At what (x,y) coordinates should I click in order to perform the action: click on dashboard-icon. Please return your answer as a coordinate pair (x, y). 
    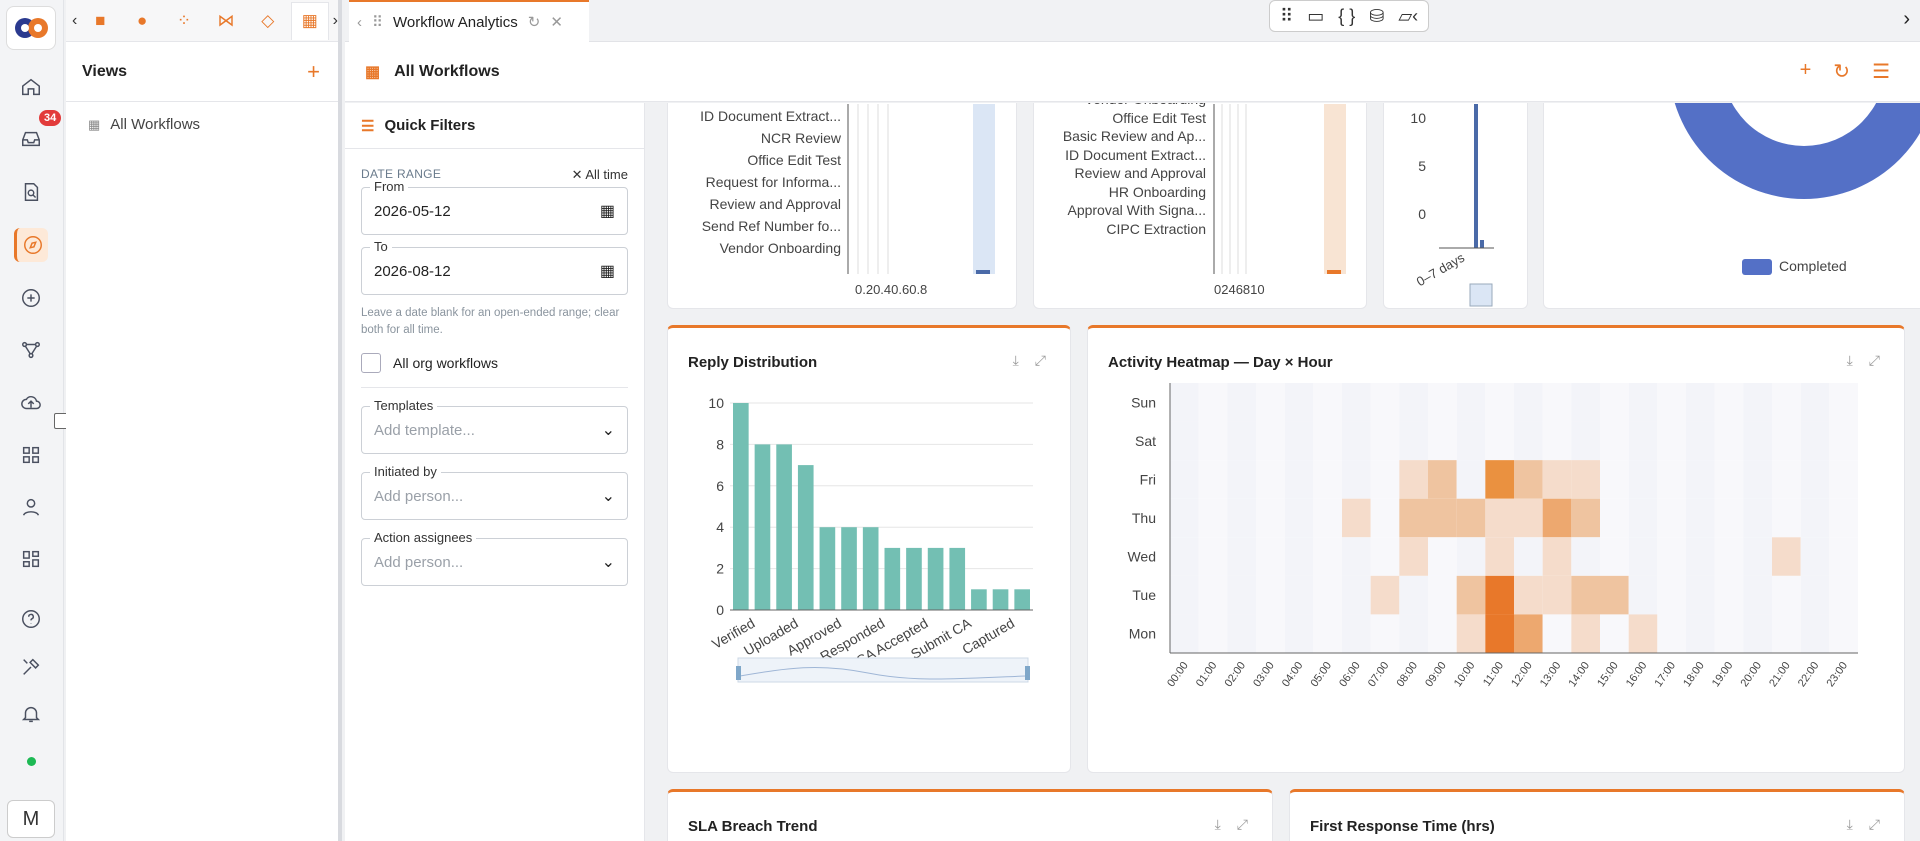
    Looking at the image, I should click on (31, 455).